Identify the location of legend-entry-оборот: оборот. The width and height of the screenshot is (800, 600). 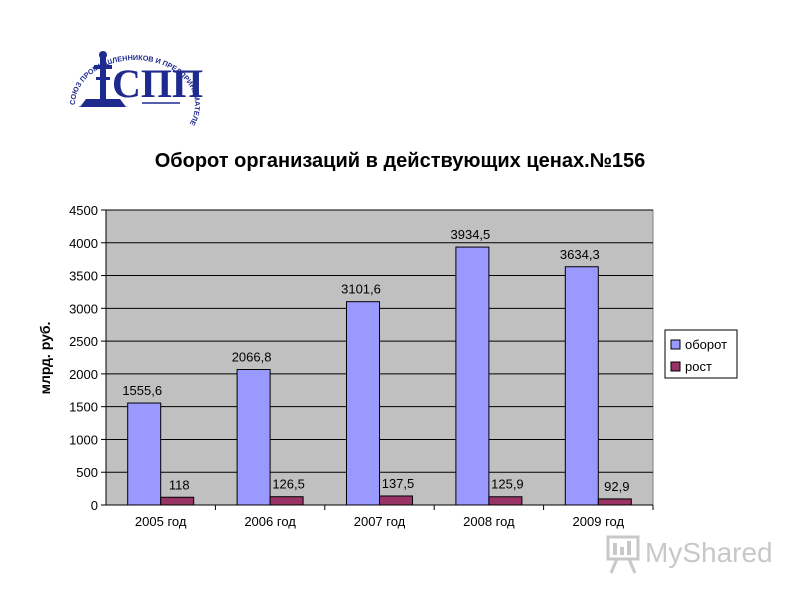
(706, 344).